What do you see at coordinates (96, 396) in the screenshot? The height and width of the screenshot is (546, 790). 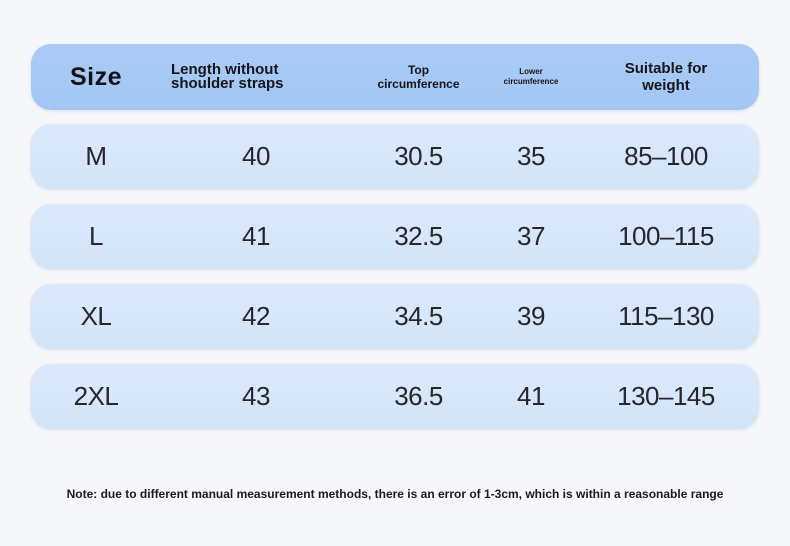 I see `cell-size: 2XL` at bounding box center [96, 396].